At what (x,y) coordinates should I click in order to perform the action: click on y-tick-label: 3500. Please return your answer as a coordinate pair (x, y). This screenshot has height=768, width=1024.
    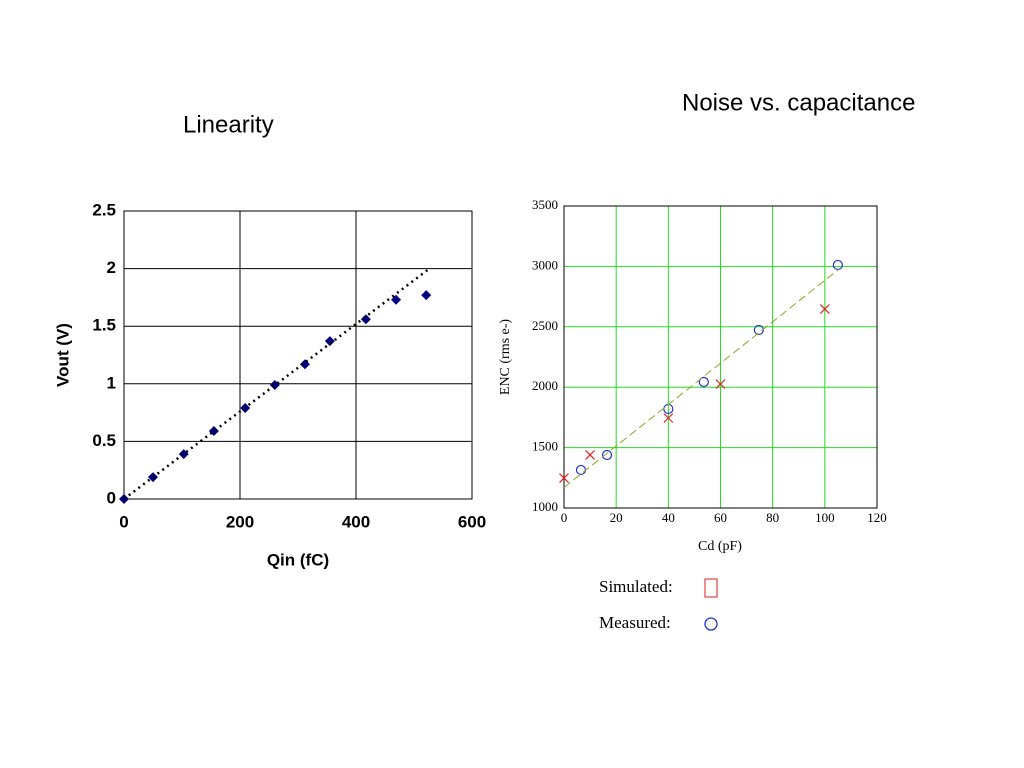
    Looking at the image, I should click on (545, 204).